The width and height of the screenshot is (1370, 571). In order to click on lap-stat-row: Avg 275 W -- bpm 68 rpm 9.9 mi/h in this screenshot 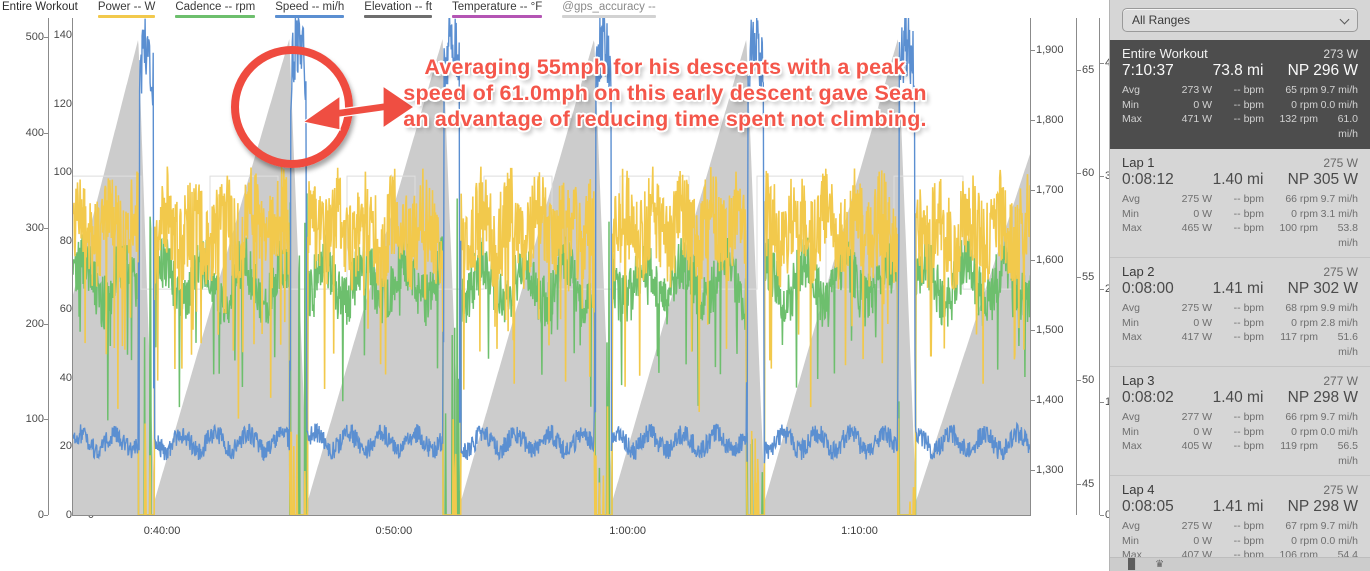, I will do `click(1240, 308)`.